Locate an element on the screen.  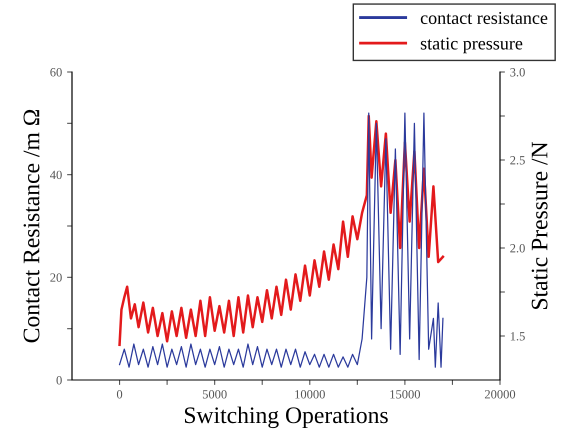
y2-tick-label: 3.0 is located at coordinates (517, 72).